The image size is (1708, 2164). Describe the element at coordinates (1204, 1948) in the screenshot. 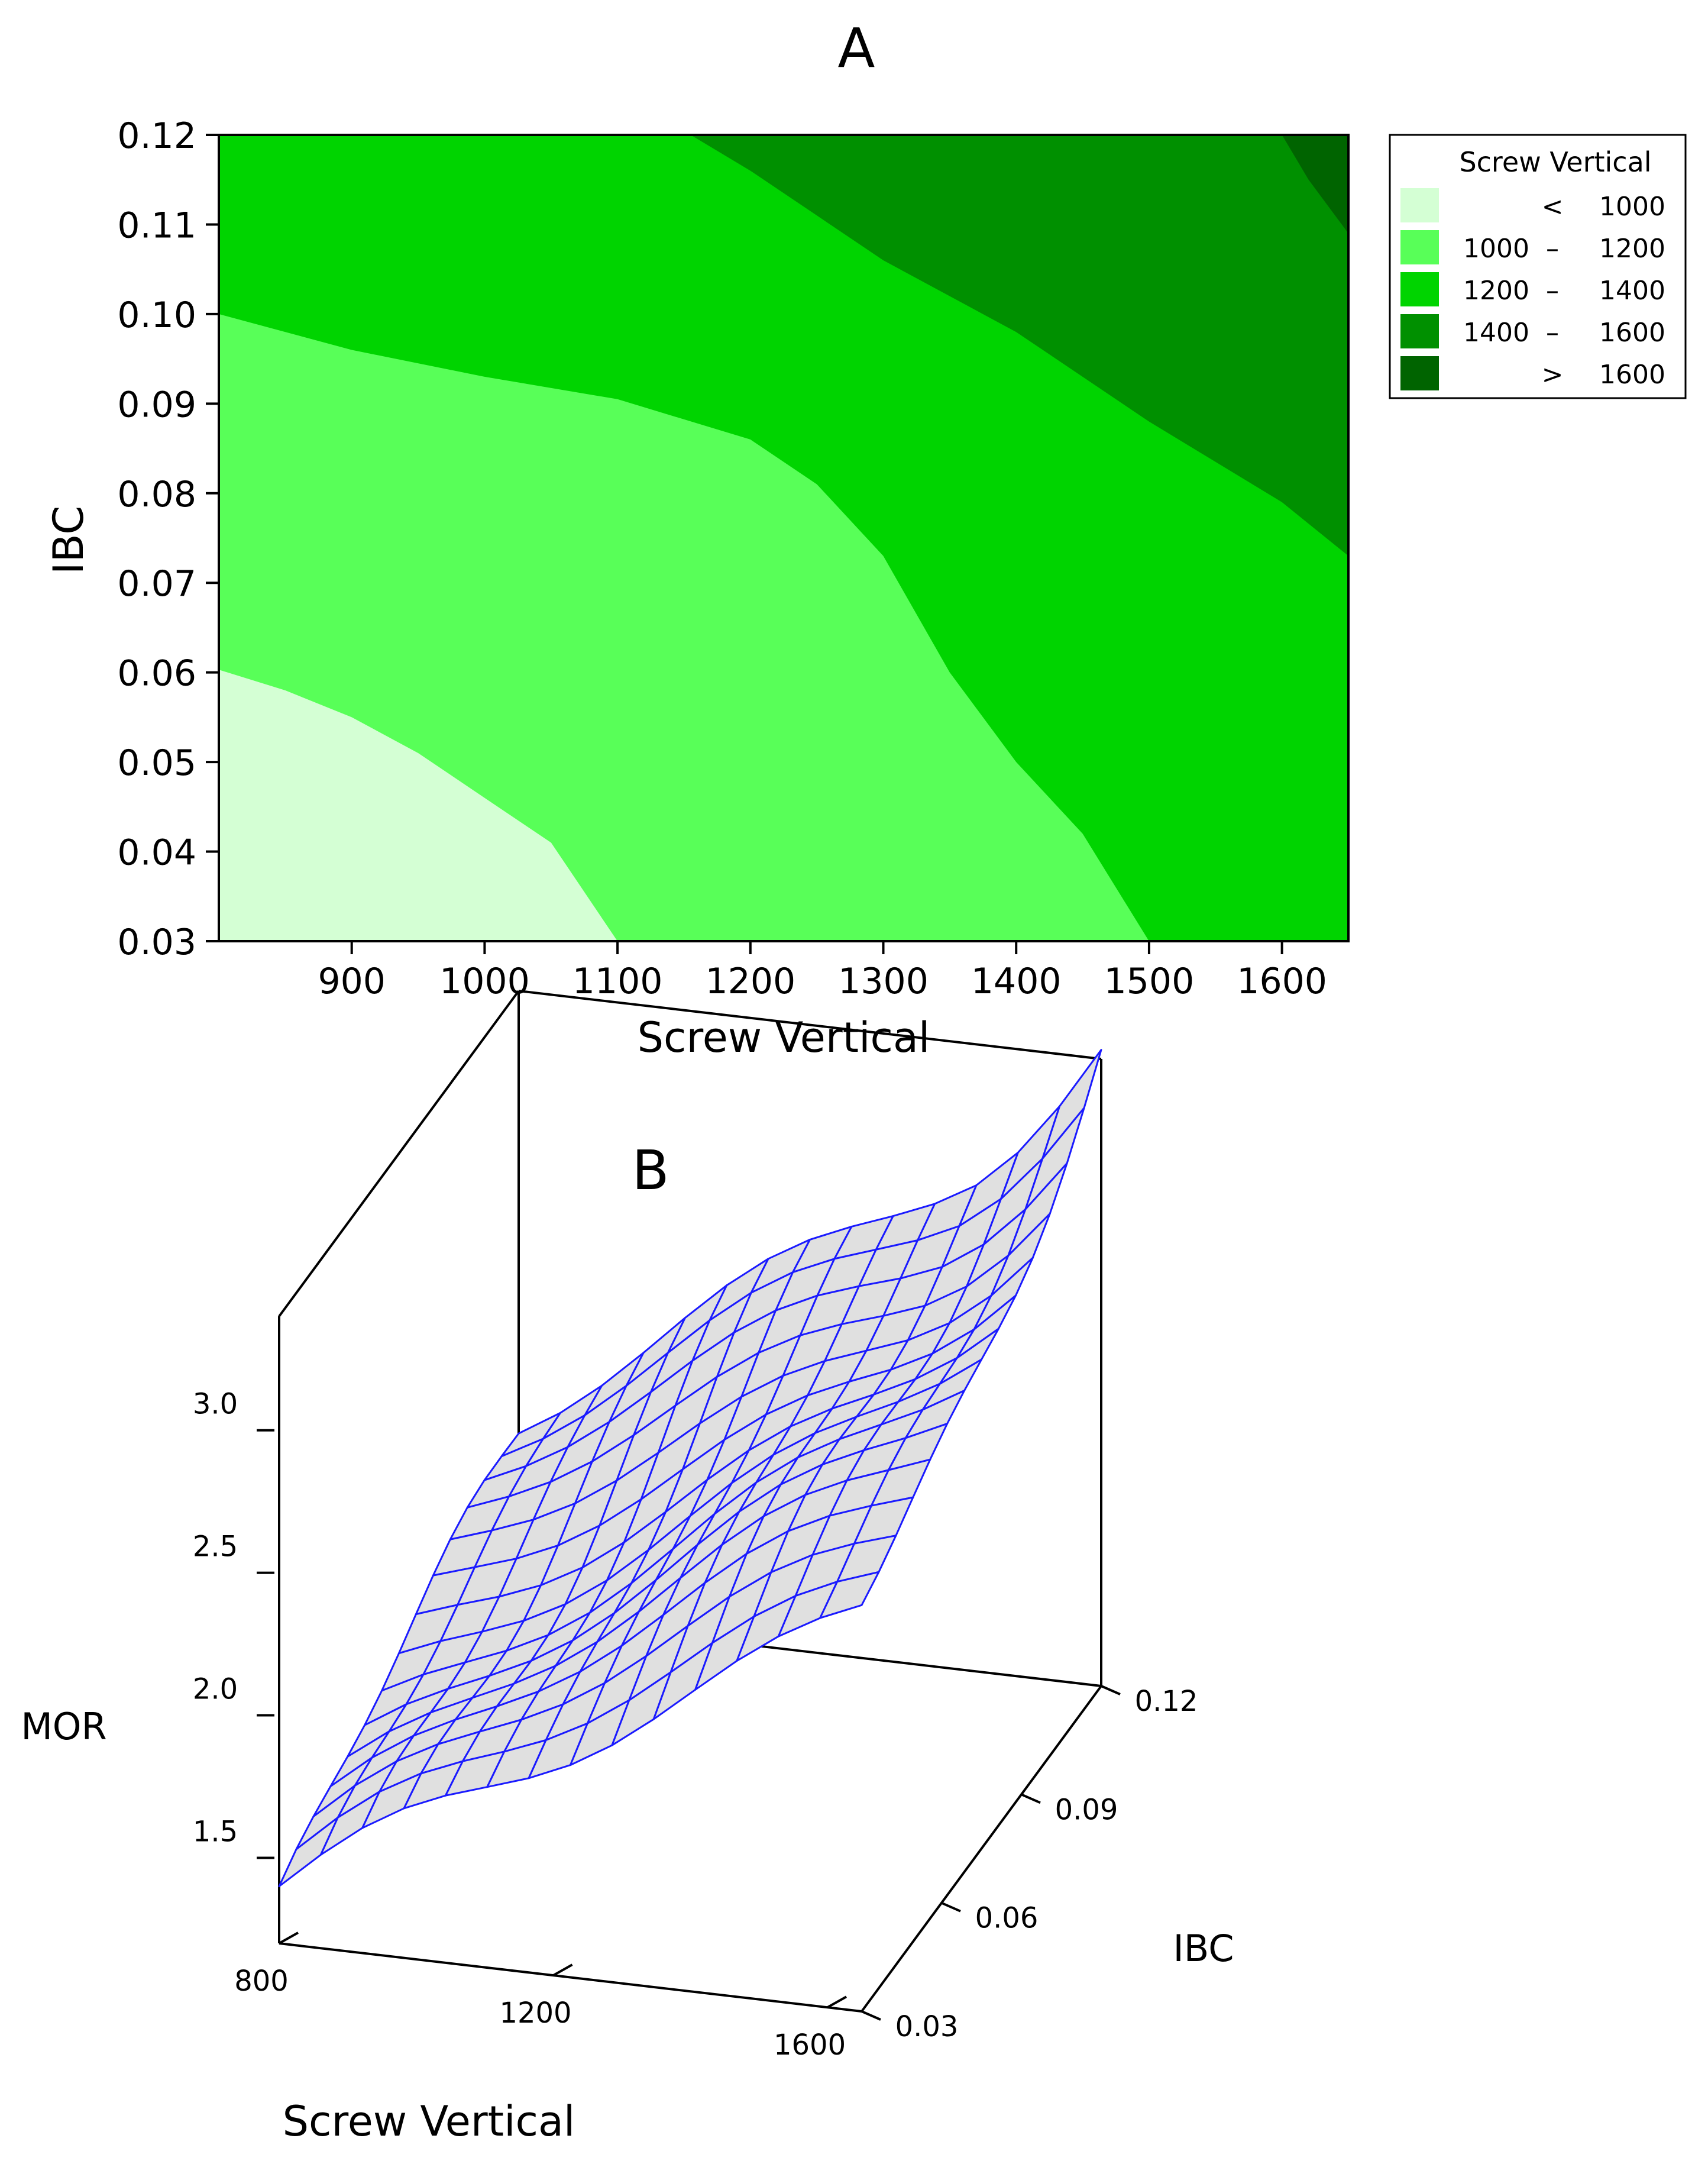

I see `ibc-axis-label: IBC` at that location.